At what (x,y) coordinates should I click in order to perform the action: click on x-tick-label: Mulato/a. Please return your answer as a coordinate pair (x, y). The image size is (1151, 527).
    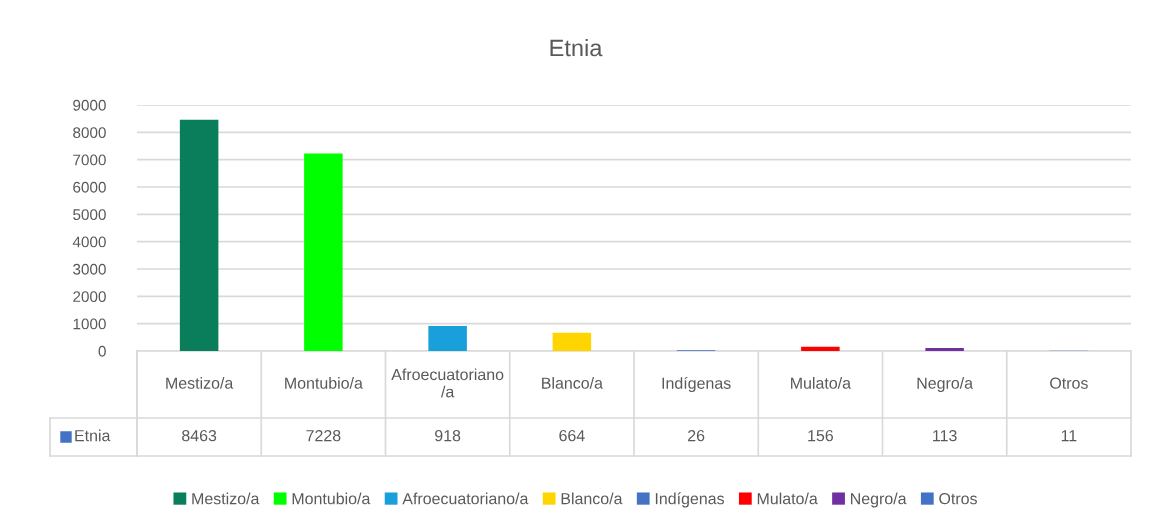
    Looking at the image, I should click on (821, 383).